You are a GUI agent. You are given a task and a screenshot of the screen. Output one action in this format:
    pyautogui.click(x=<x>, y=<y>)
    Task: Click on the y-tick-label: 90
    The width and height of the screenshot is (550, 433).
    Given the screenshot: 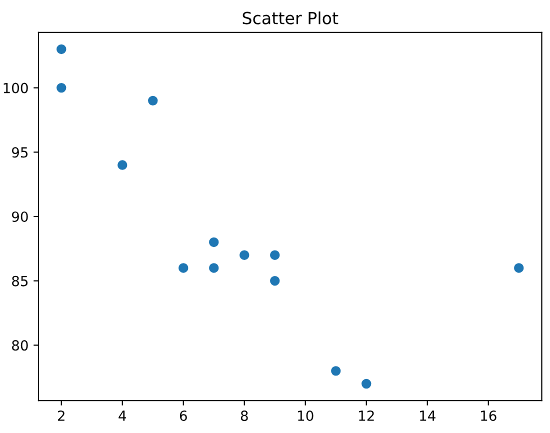 What is the action you would take?
    pyautogui.click(x=20, y=216)
    